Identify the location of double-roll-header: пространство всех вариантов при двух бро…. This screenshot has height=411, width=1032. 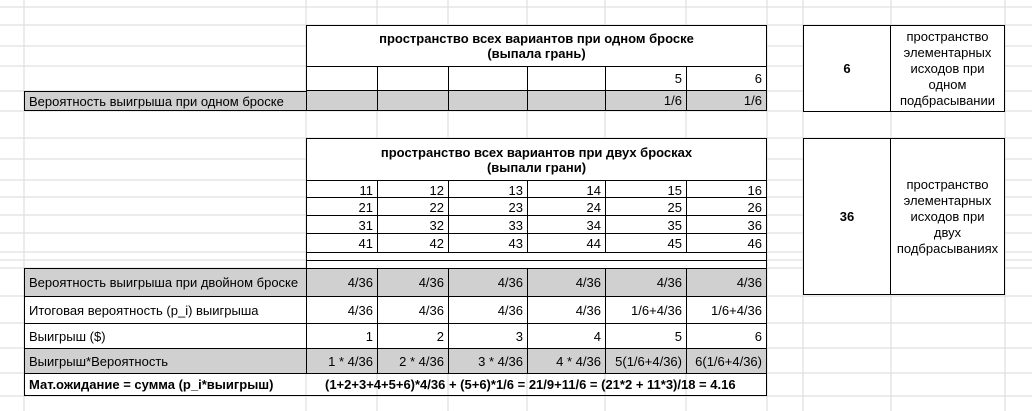
(536, 159).